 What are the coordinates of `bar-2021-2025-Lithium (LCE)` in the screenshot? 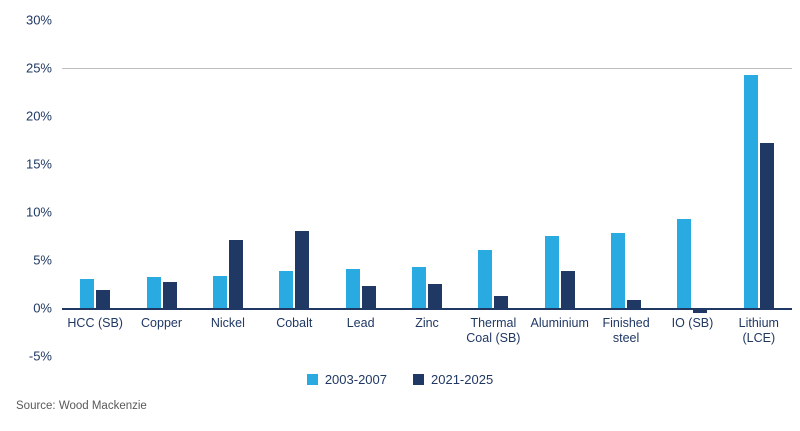 It's located at (766, 225).